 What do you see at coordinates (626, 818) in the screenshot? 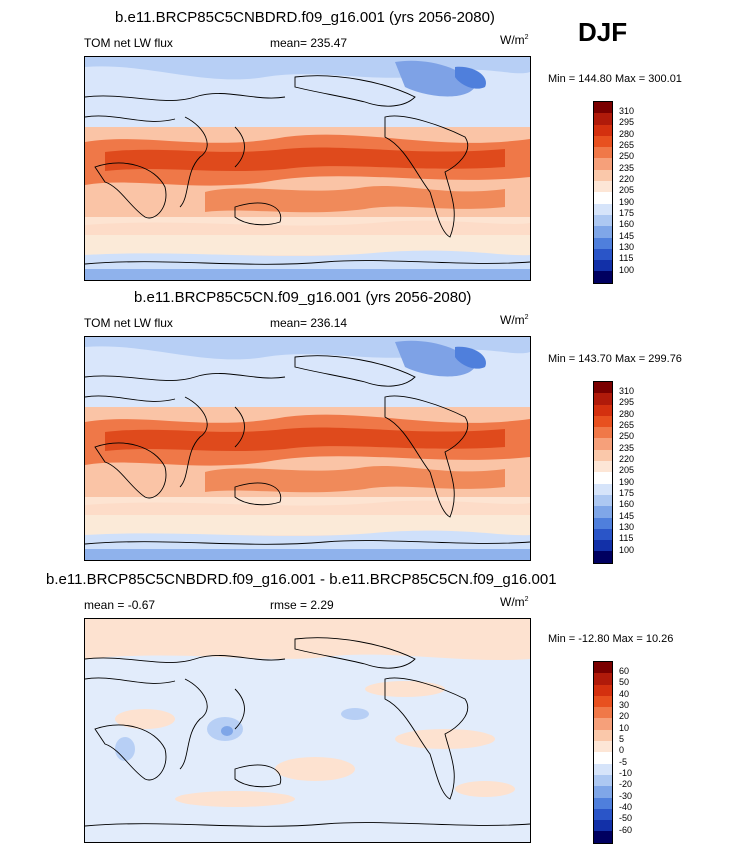
I see `colorbar-tick: -50` at bounding box center [626, 818].